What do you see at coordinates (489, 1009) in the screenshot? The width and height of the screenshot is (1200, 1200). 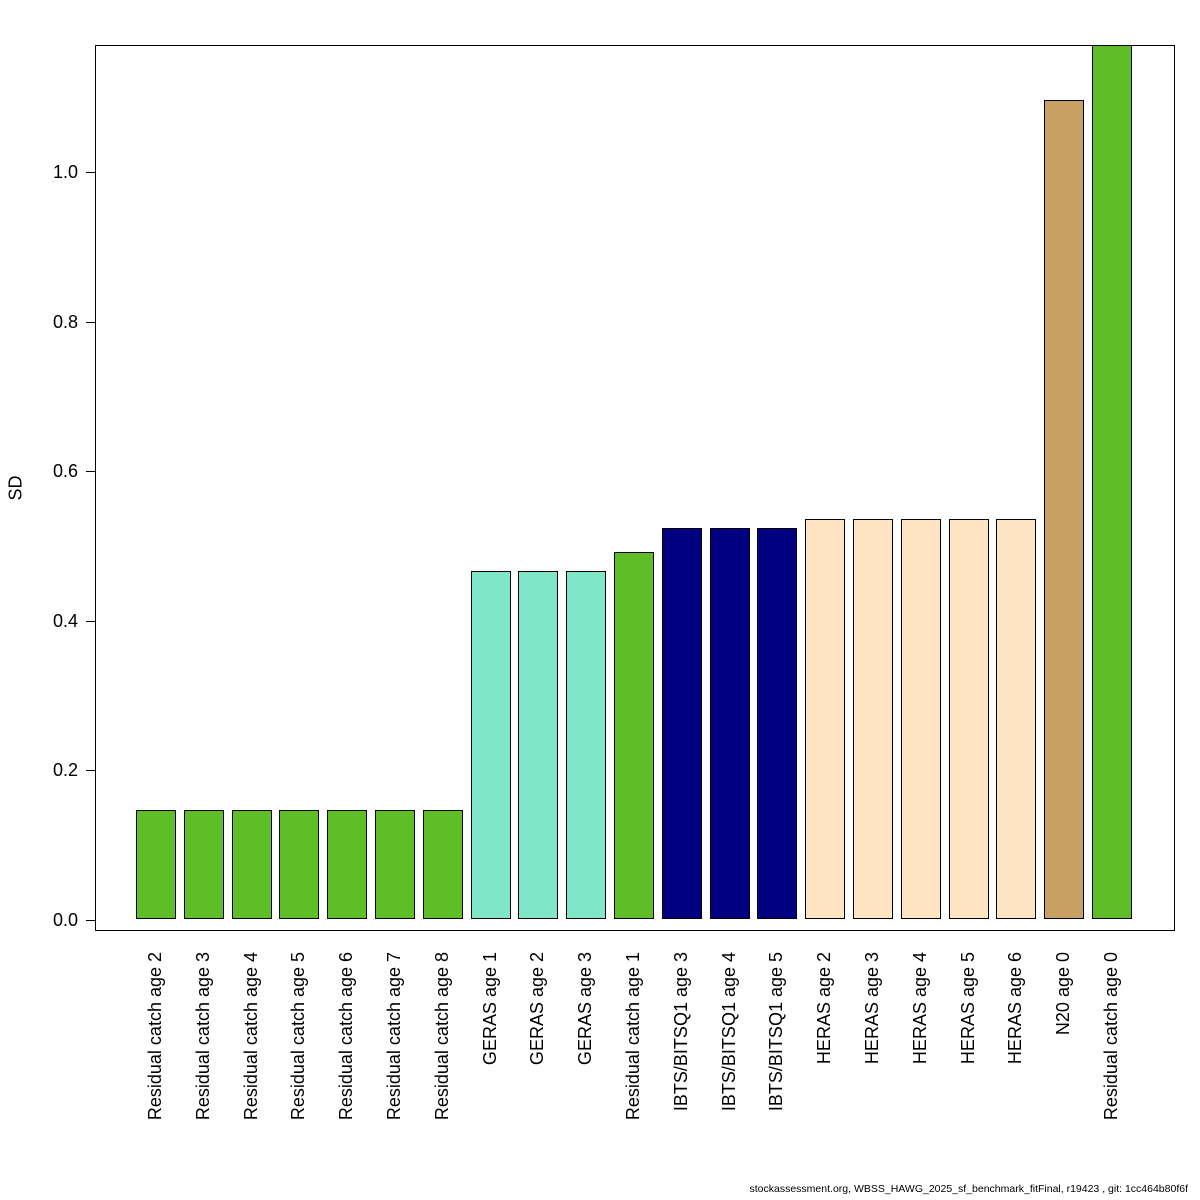 I see `x-tick-label: GERAS age 1` at bounding box center [489, 1009].